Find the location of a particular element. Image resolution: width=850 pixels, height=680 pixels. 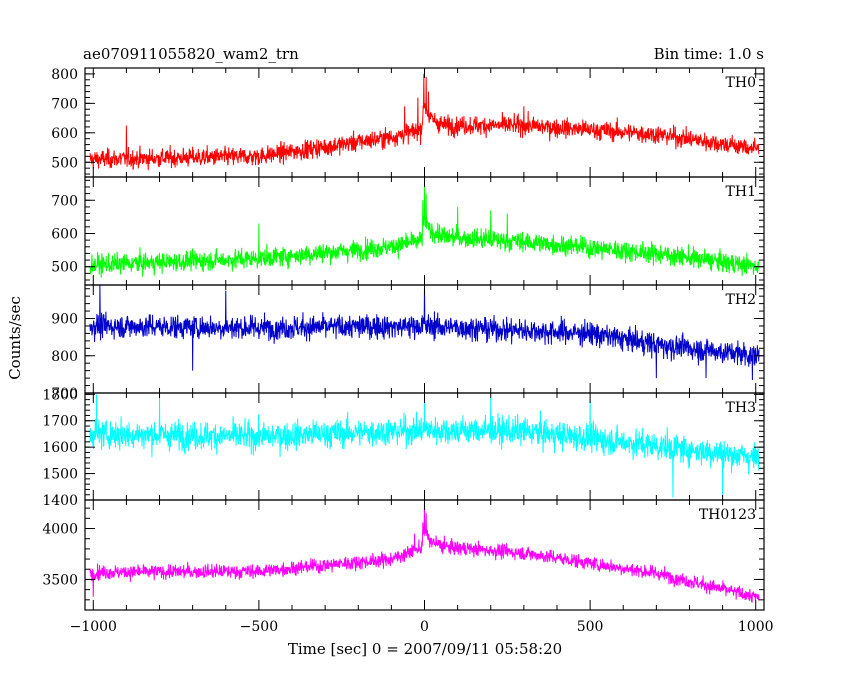

panel-name-label: TH0123 is located at coordinates (727, 515).